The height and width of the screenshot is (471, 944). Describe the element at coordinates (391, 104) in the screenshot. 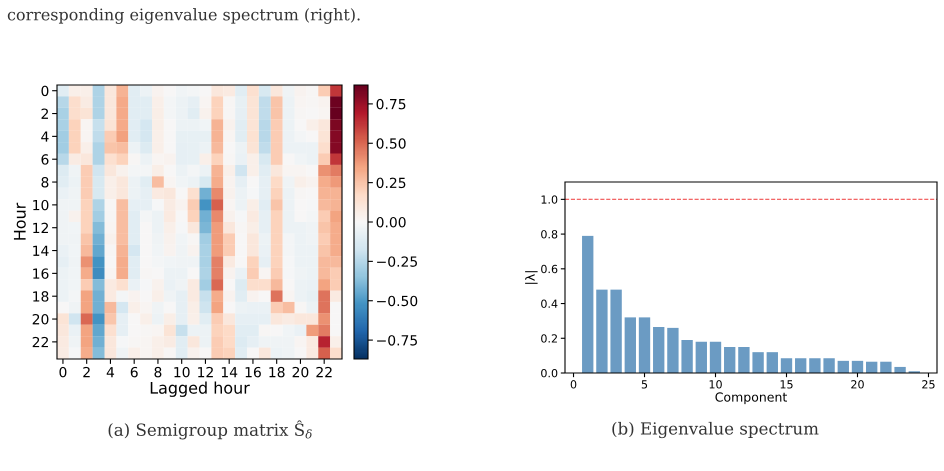

I see `color-bar-label: 0.75` at that location.